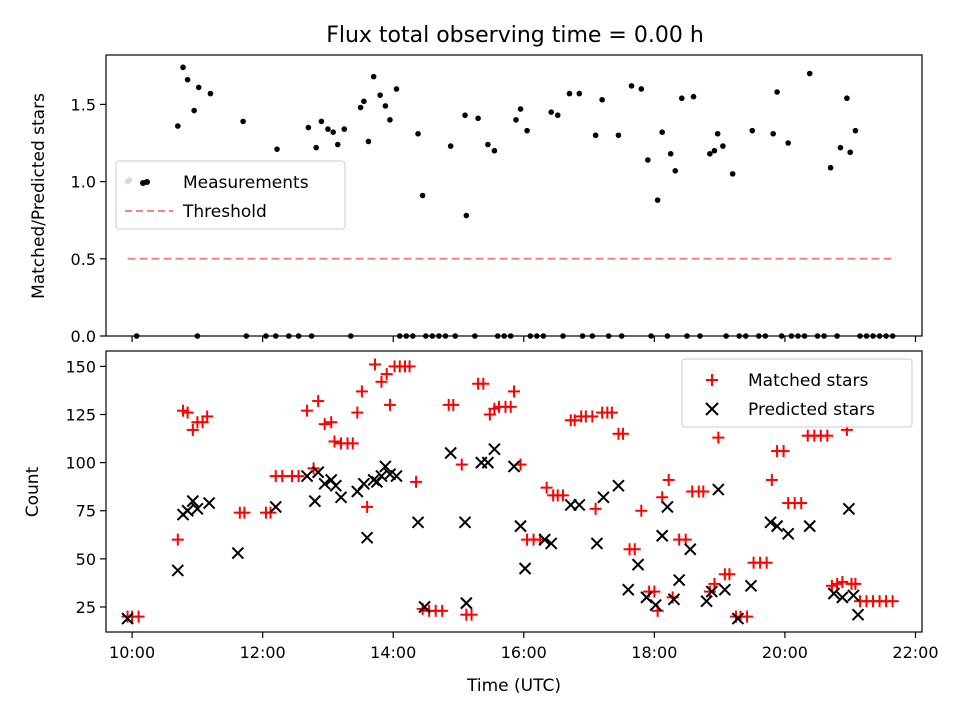 The image size is (960, 720). What do you see at coordinates (80, 366) in the screenshot?
I see `y-tick-label: 150` at bounding box center [80, 366].